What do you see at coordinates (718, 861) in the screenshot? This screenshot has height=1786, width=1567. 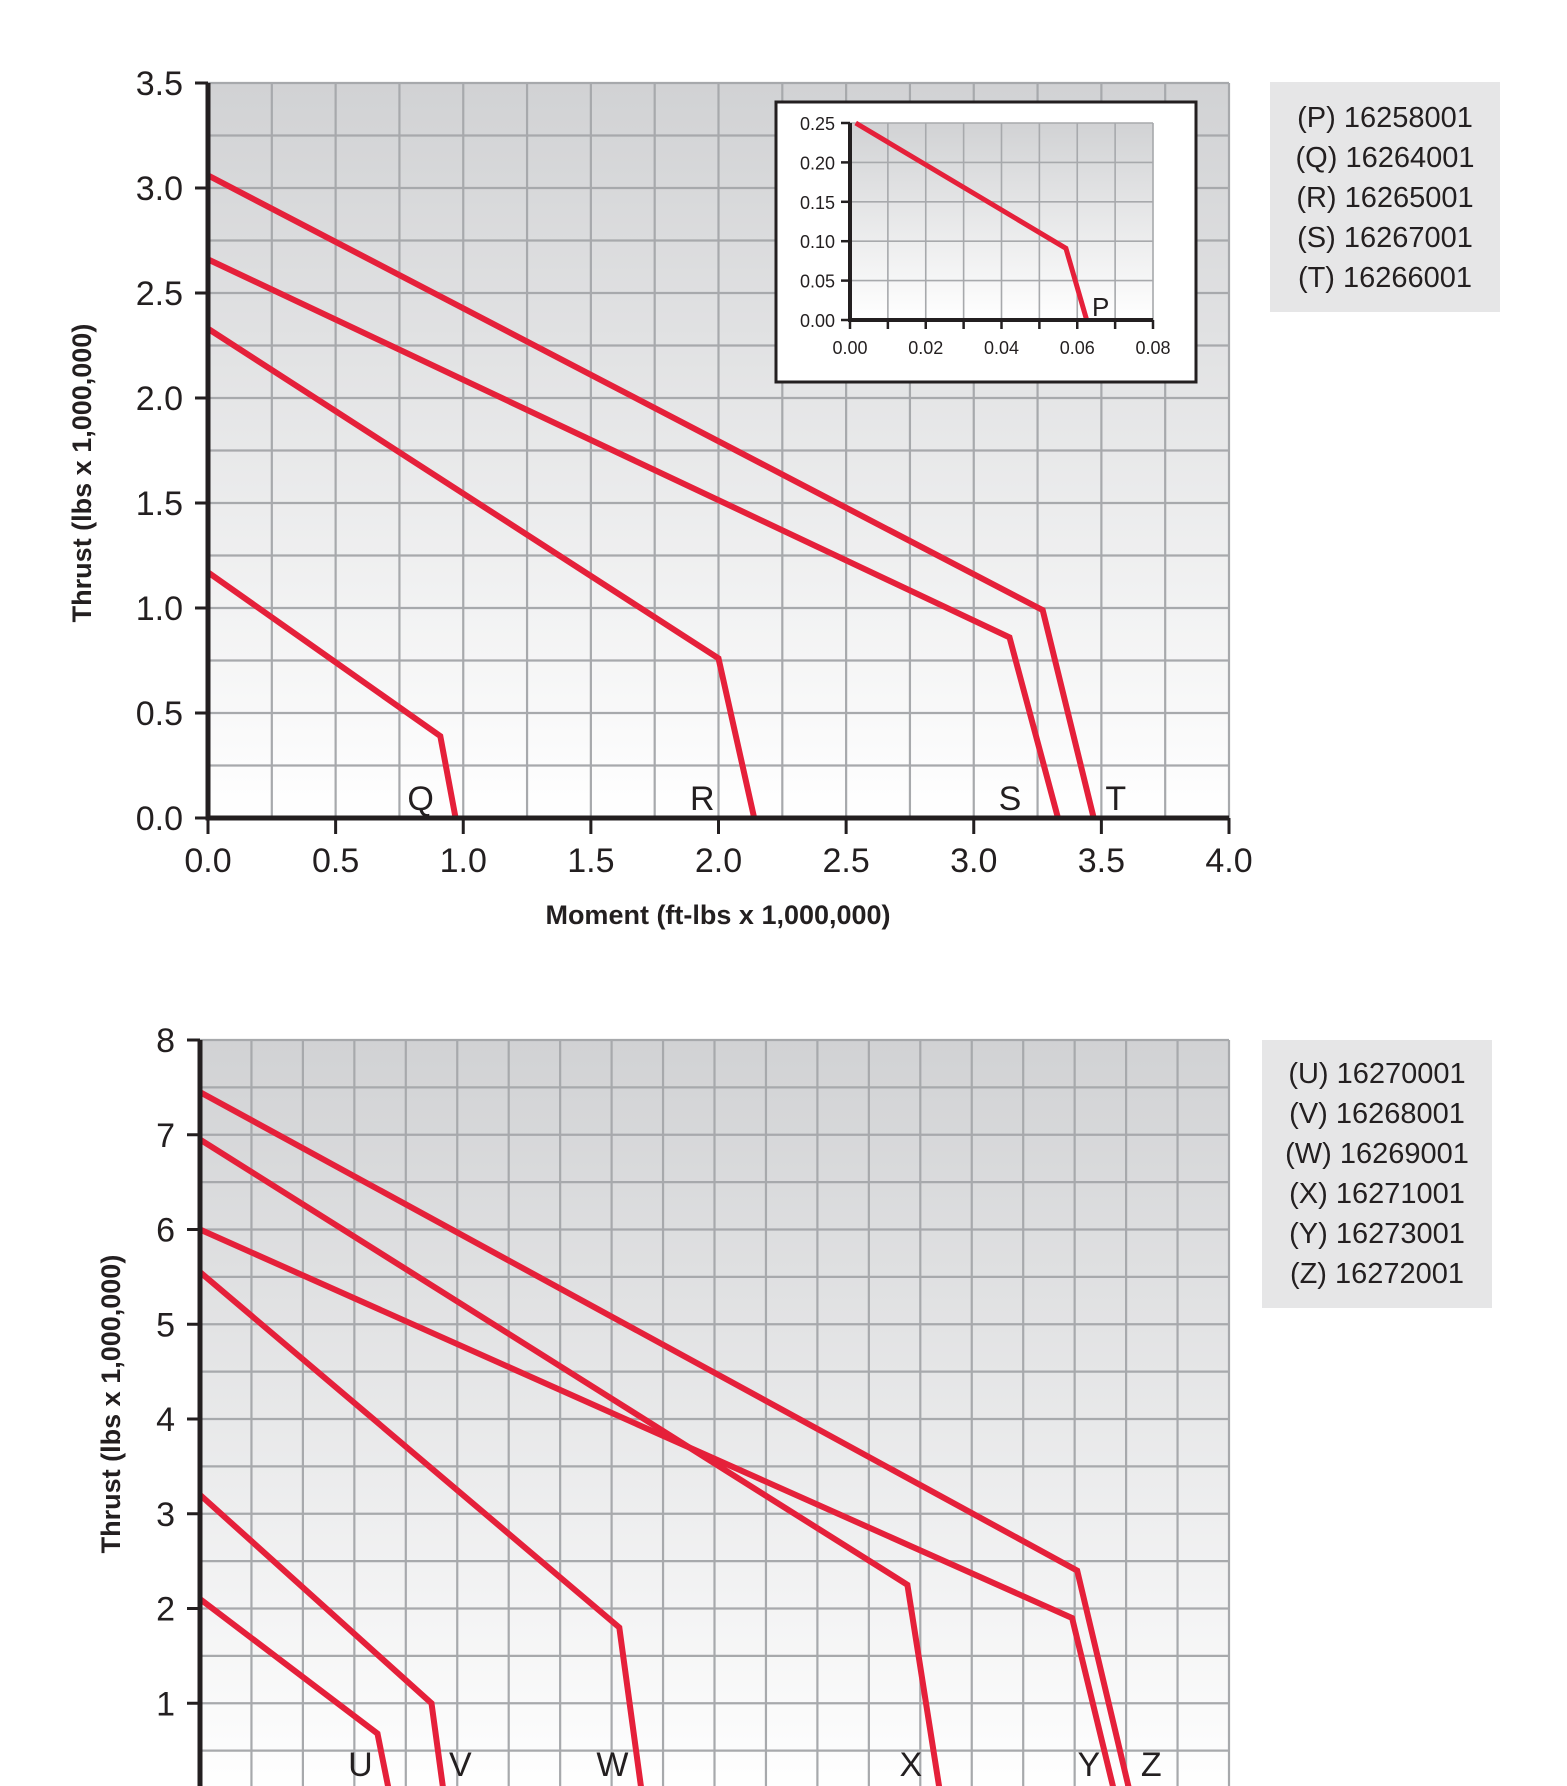 I see `chart-1-x-tick-label: 2.0` at bounding box center [718, 861].